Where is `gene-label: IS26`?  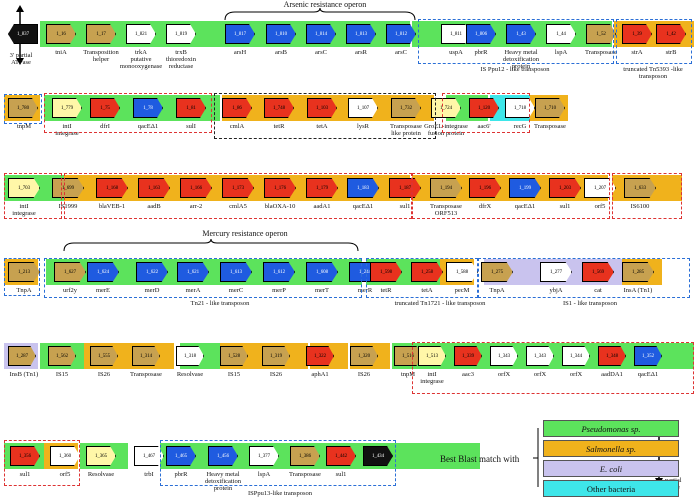
gene-label: IS26 is located at coordinates (364, 374).